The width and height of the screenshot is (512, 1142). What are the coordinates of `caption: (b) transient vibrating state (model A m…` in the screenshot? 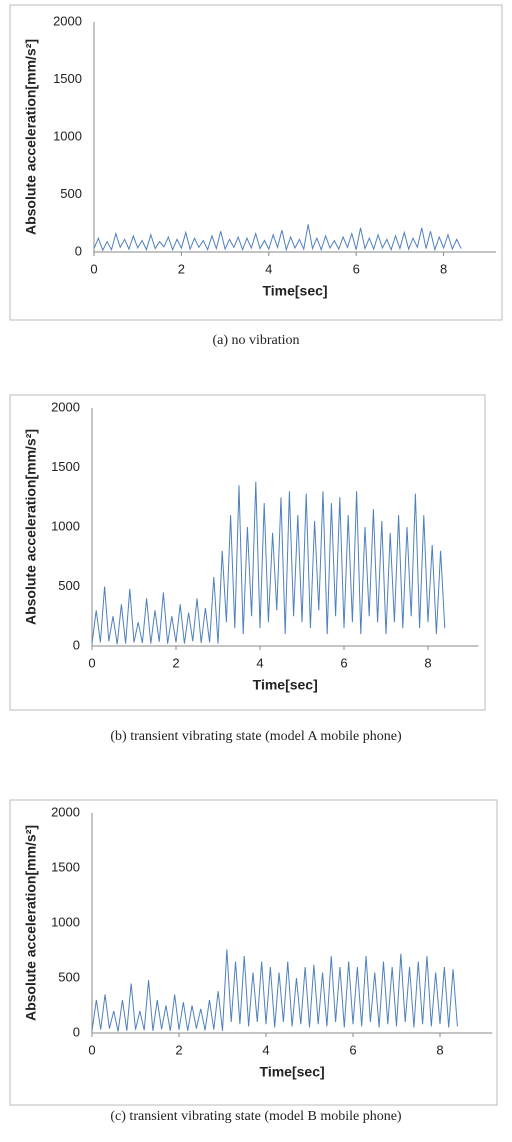 It's located at (256, 736).